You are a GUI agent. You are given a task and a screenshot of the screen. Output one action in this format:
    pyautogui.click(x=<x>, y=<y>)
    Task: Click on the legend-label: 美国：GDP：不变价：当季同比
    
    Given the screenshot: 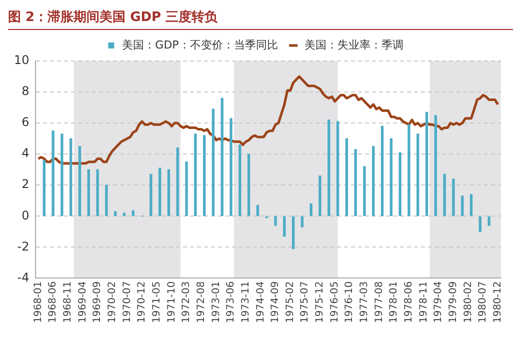 What is the action you would take?
    pyautogui.click(x=200, y=45)
    